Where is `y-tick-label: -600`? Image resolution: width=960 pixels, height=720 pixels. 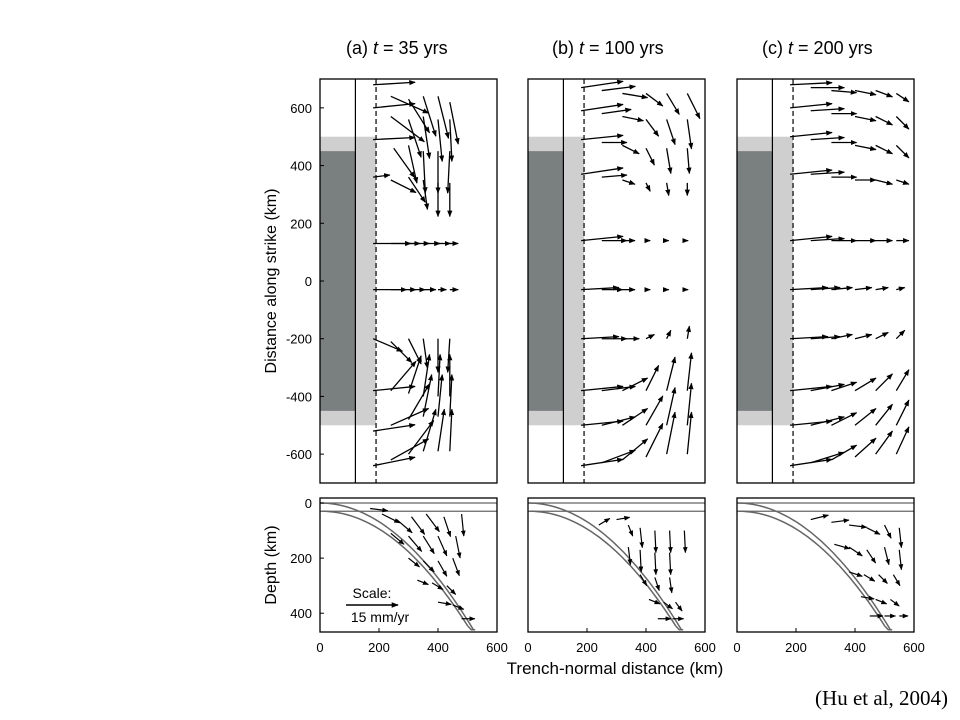
y-tick-label: -600 is located at coordinates (299, 454).